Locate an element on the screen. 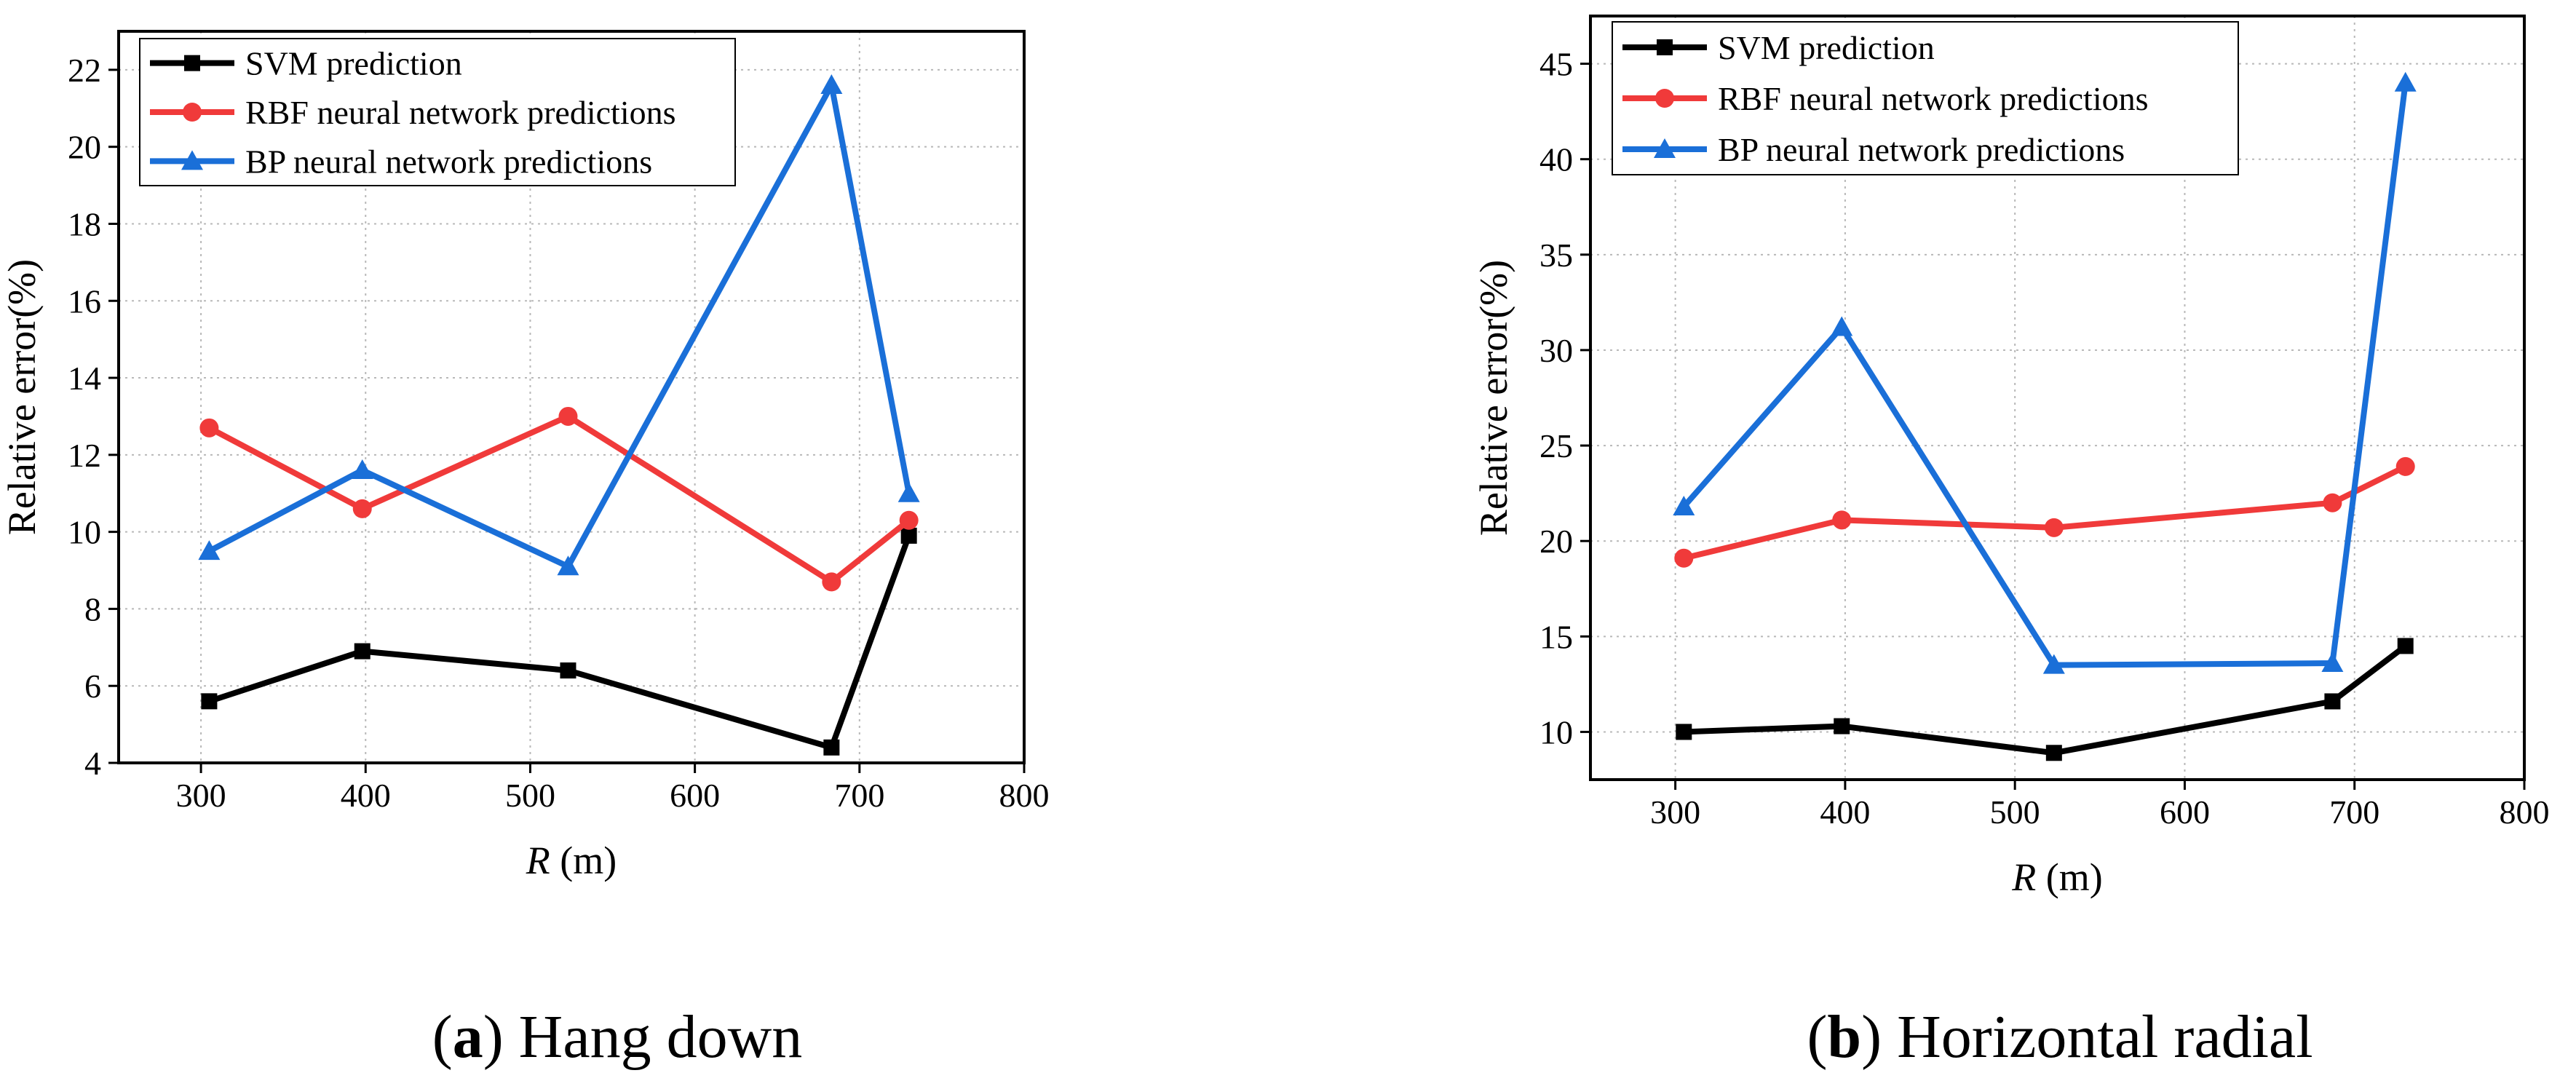 Image resolution: width=2576 pixels, height=1081 pixels. caption-b-letter: b is located at coordinates (1844, 1037).